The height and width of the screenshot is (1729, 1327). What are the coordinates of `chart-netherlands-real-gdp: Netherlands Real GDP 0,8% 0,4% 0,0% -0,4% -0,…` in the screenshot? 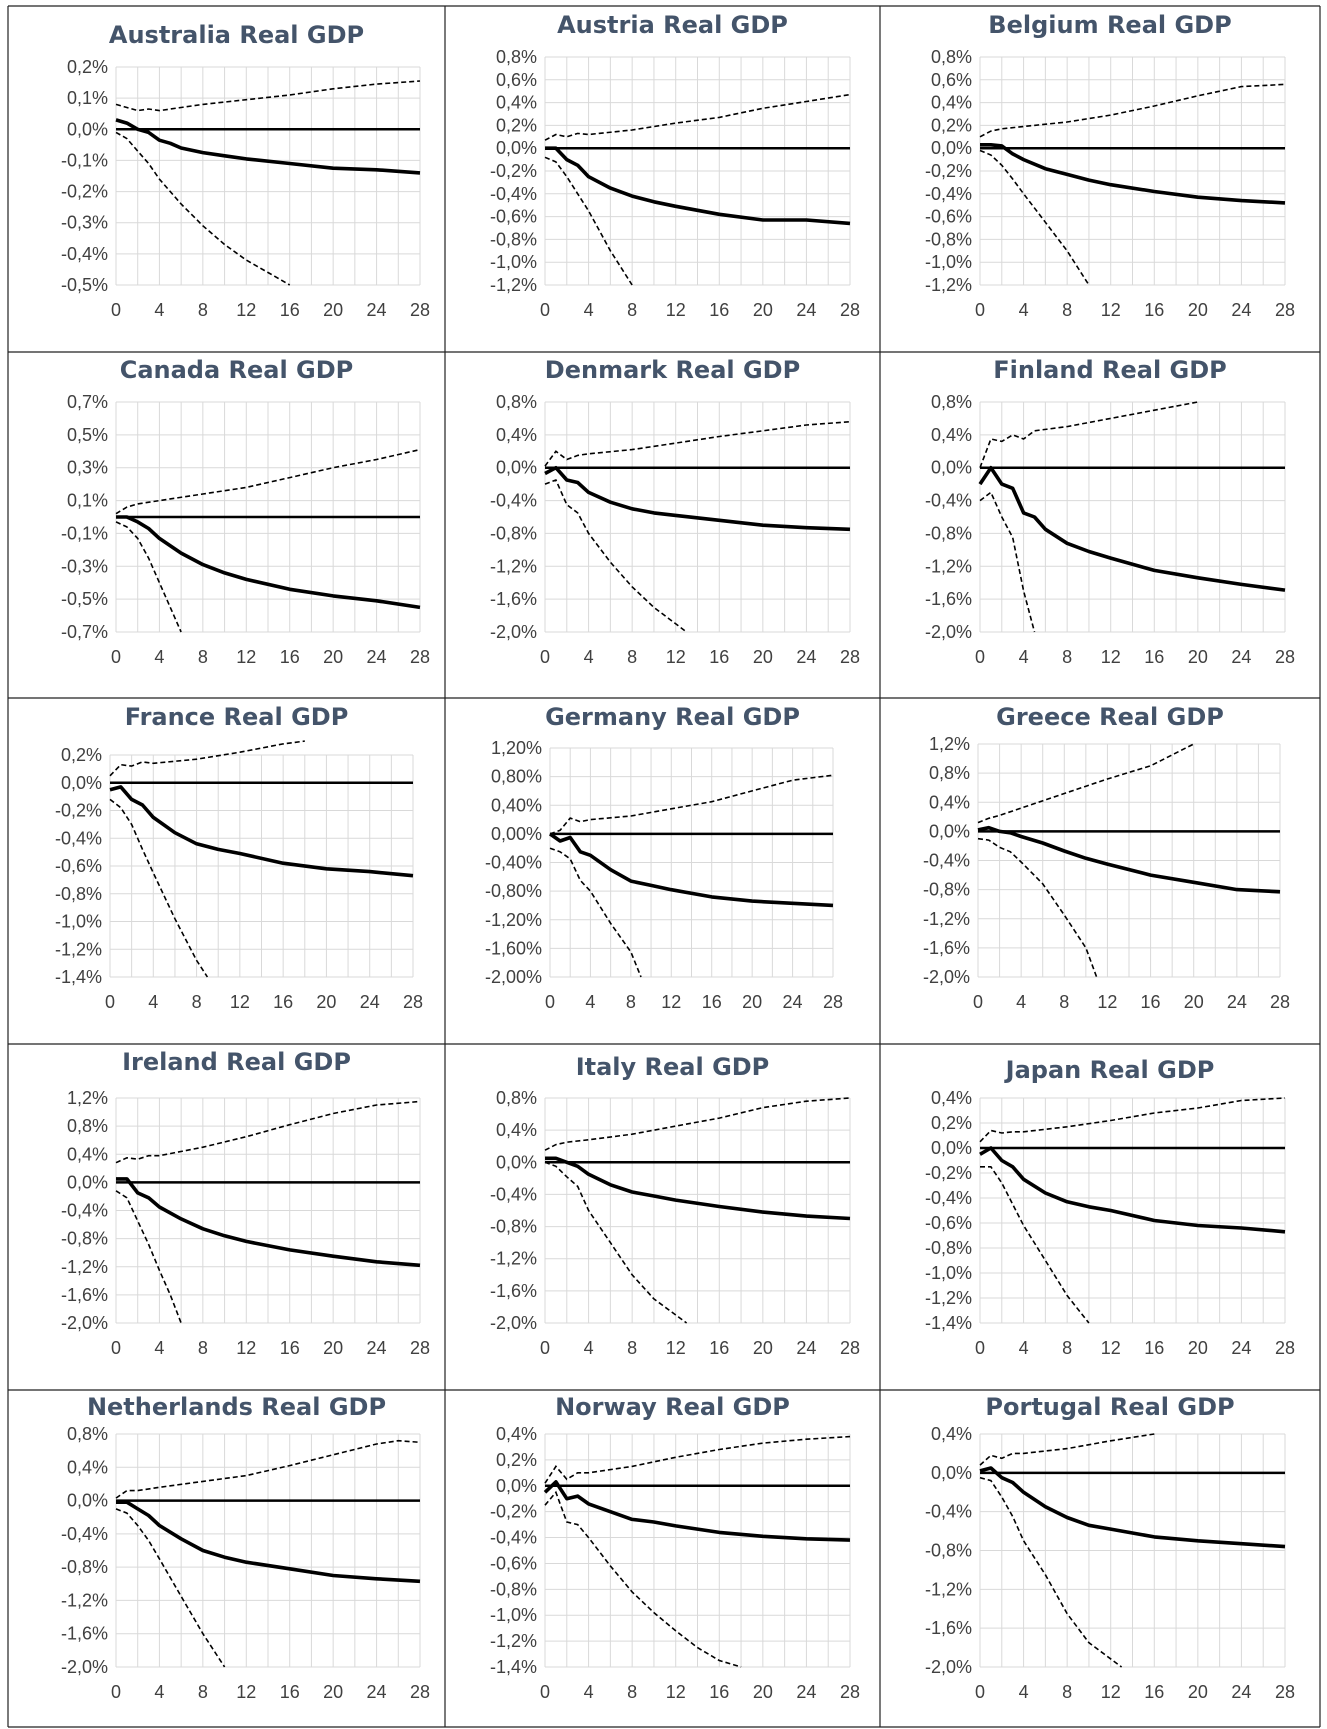 It's located at (245, 1547).